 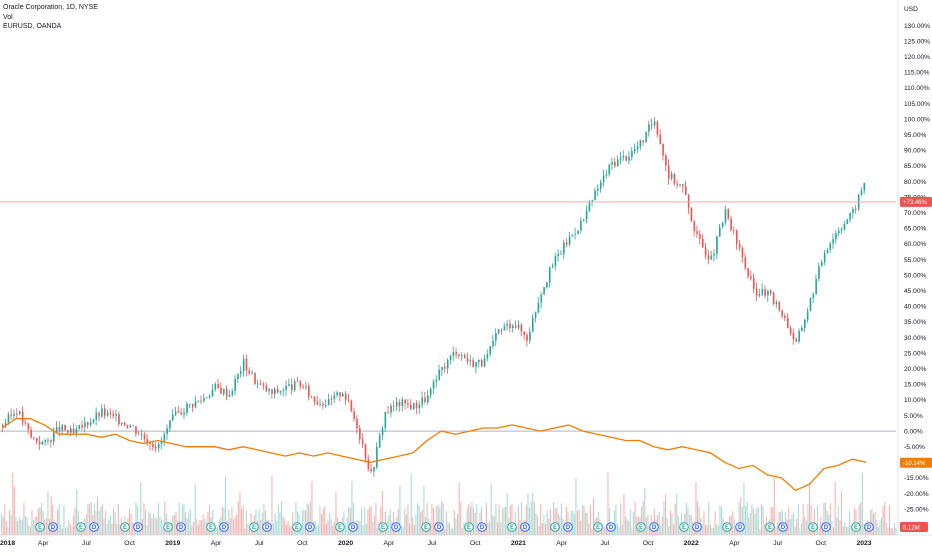 I want to click on dividend-marker-label: D, so click(x=869, y=528).